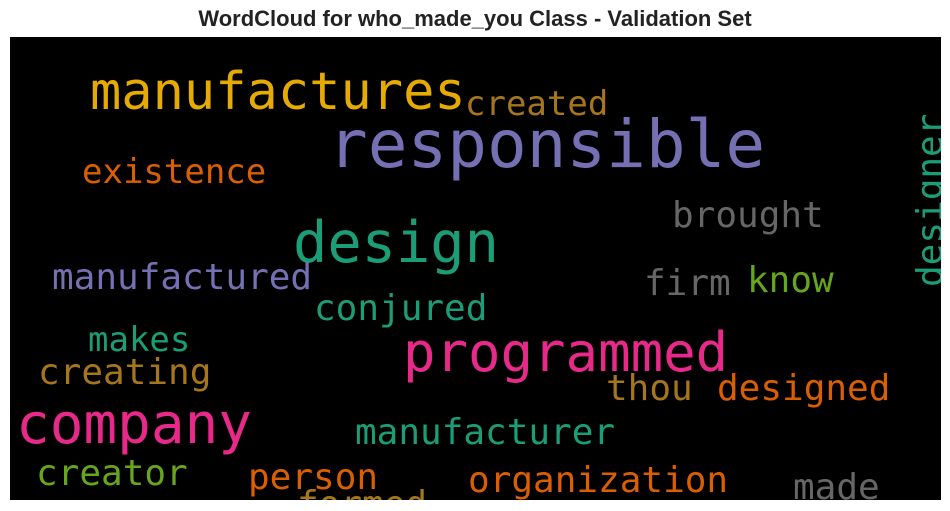 The width and height of the screenshot is (950, 511). What do you see at coordinates (649, 388) in the screenshot?
I see `word-thou: thou` at bounding box center [649, 388].